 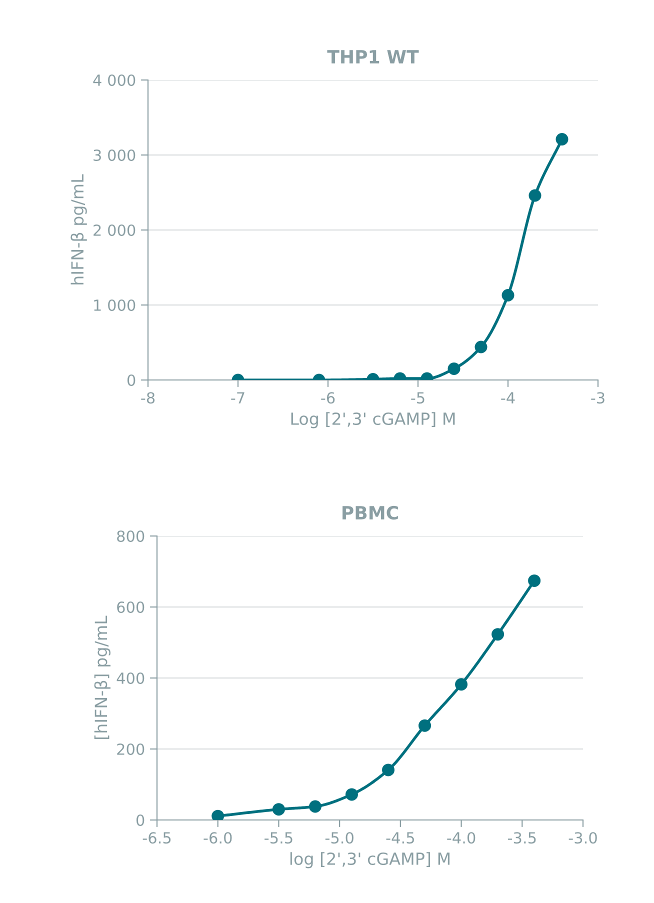 I want to click on chart-title: PBMC, so click(x=370, y=513).